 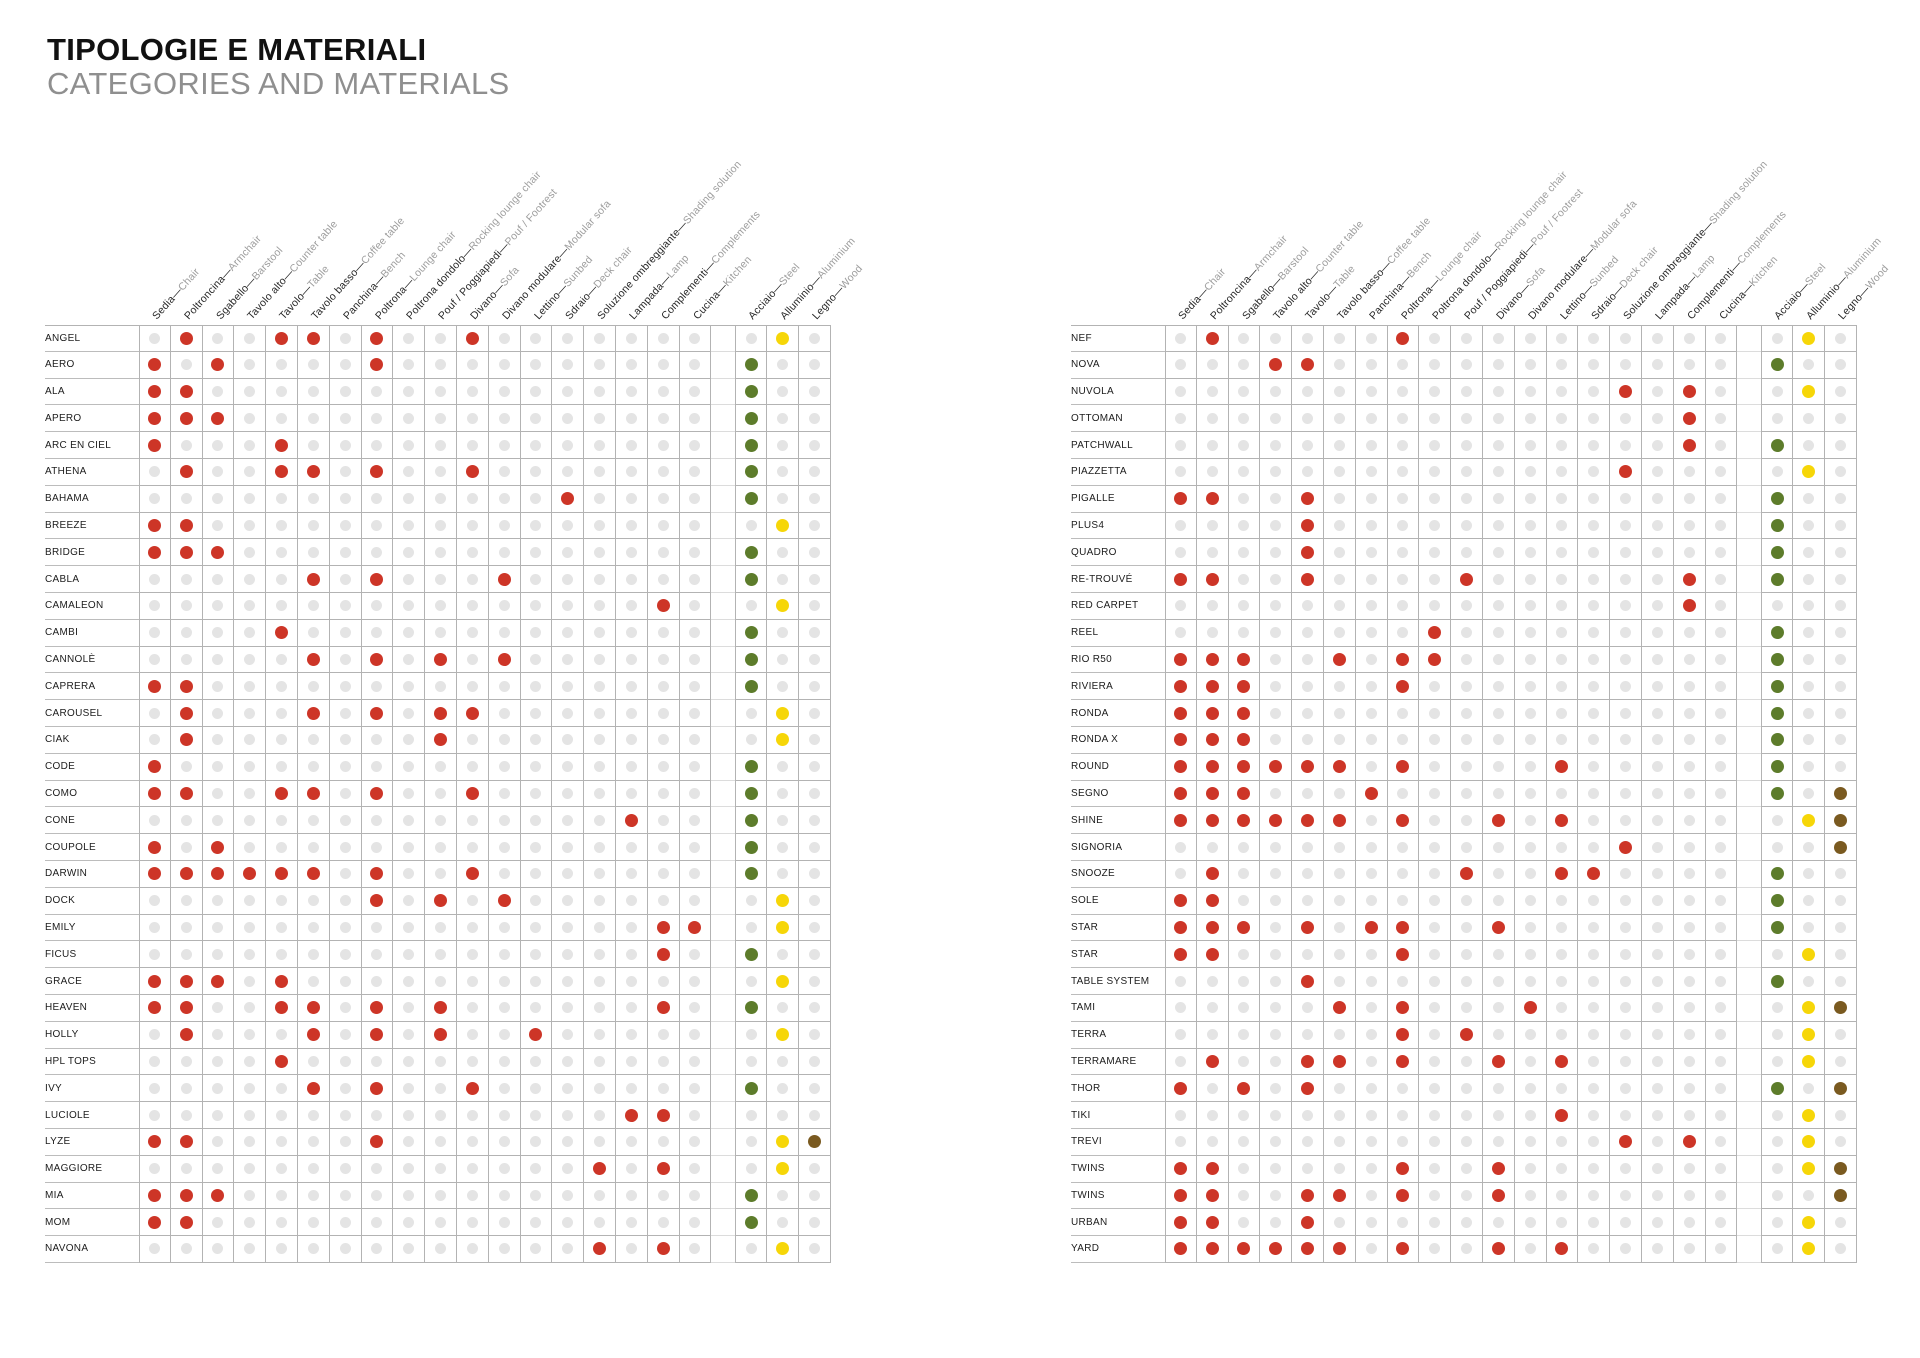 I want to click on row-label: PATCHWALL, so click(x=1118, y=445).